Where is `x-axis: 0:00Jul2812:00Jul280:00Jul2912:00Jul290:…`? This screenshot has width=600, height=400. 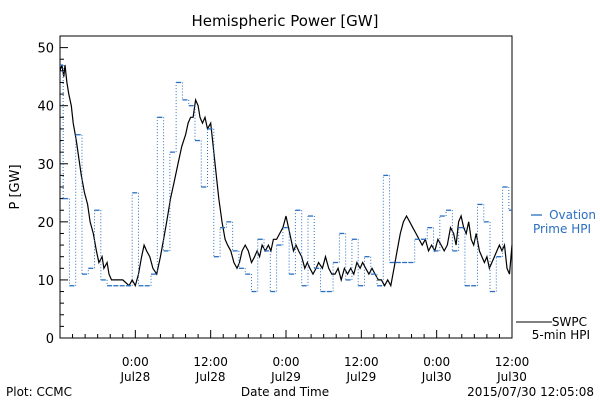 x-axis: 0:00Jul2812:00Jul280:00Jul2912:00Jul290:… is located at coordinates (301, 357).